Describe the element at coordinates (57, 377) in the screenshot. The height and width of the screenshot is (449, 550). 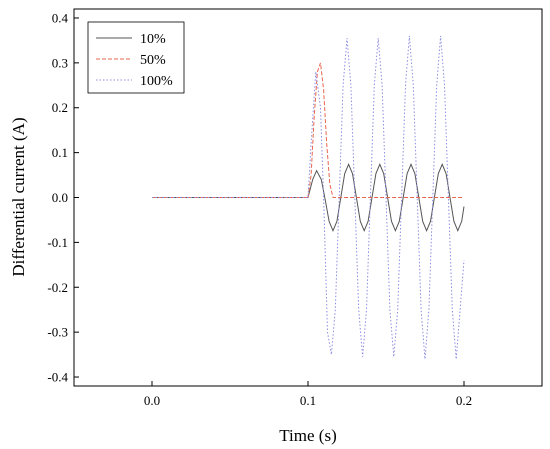
I see `y-tick-label: -0.4` at that location.